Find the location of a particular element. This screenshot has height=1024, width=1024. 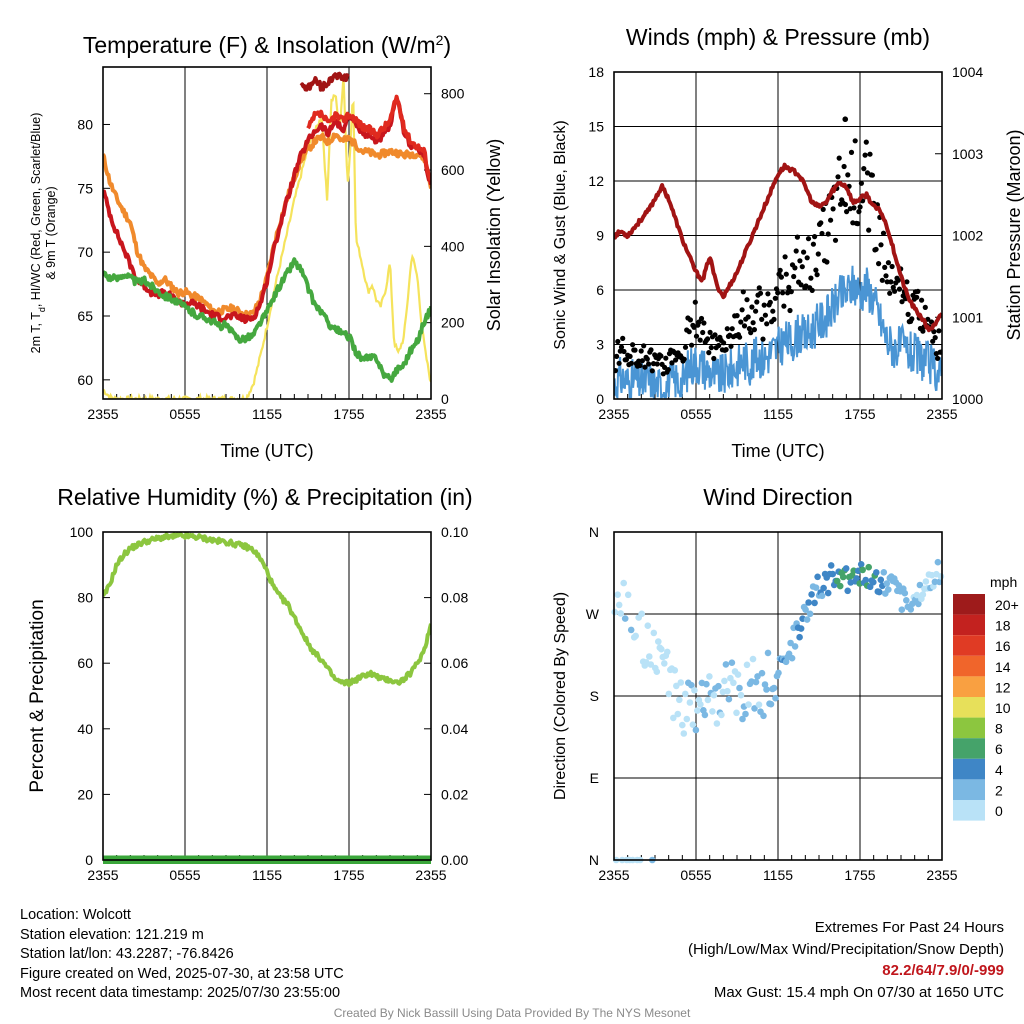

max-gust-point is located at coordinates (845, 119).